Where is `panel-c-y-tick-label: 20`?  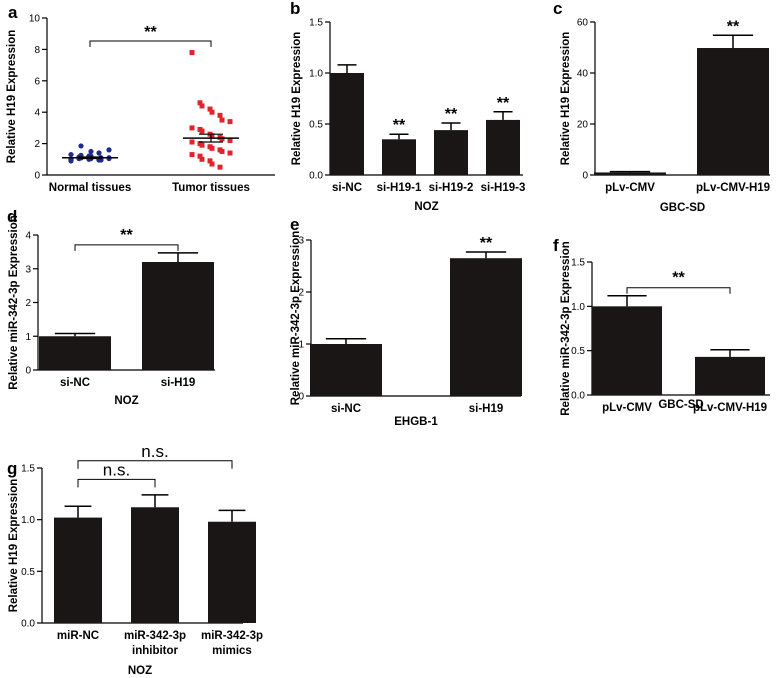 panel-c-y-tick-label: 20 is located at coordinates (583, 125).